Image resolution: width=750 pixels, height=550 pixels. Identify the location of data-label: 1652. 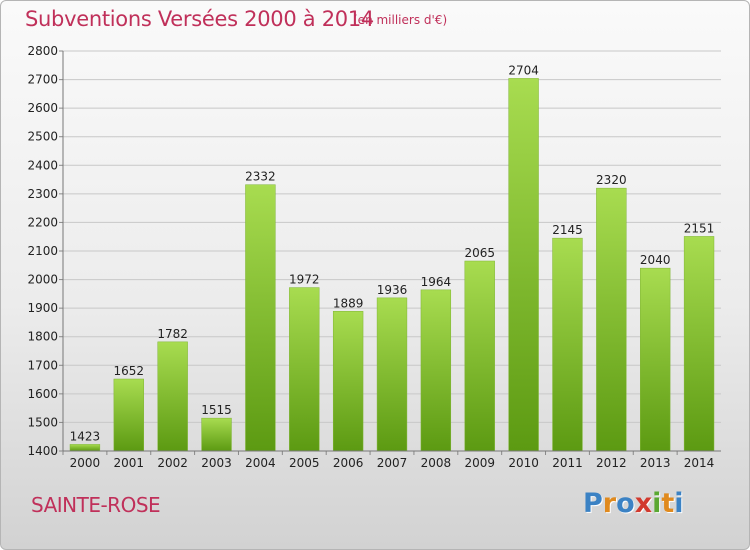
(129, 371).